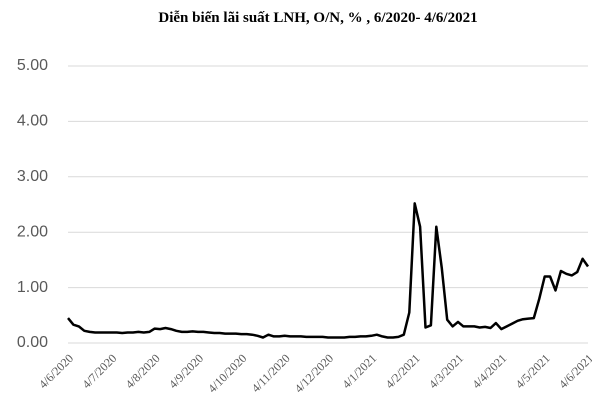  I want to click on y-tick-label: 0.00, so click(32, 342).